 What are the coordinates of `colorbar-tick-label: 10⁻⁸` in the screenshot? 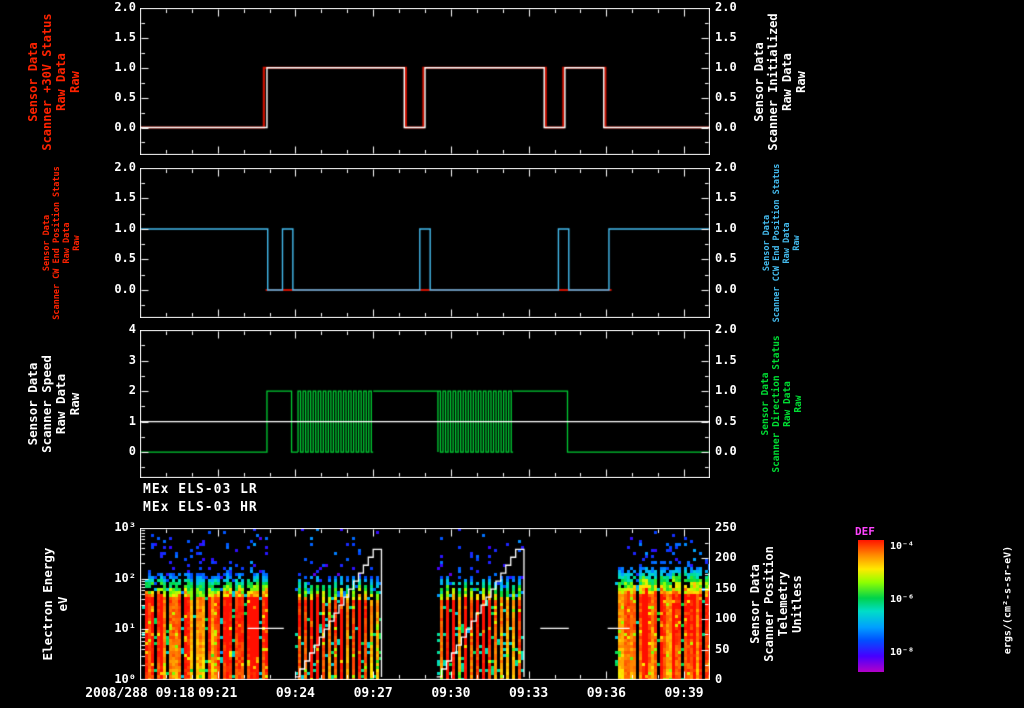 It's located at (902, 652).